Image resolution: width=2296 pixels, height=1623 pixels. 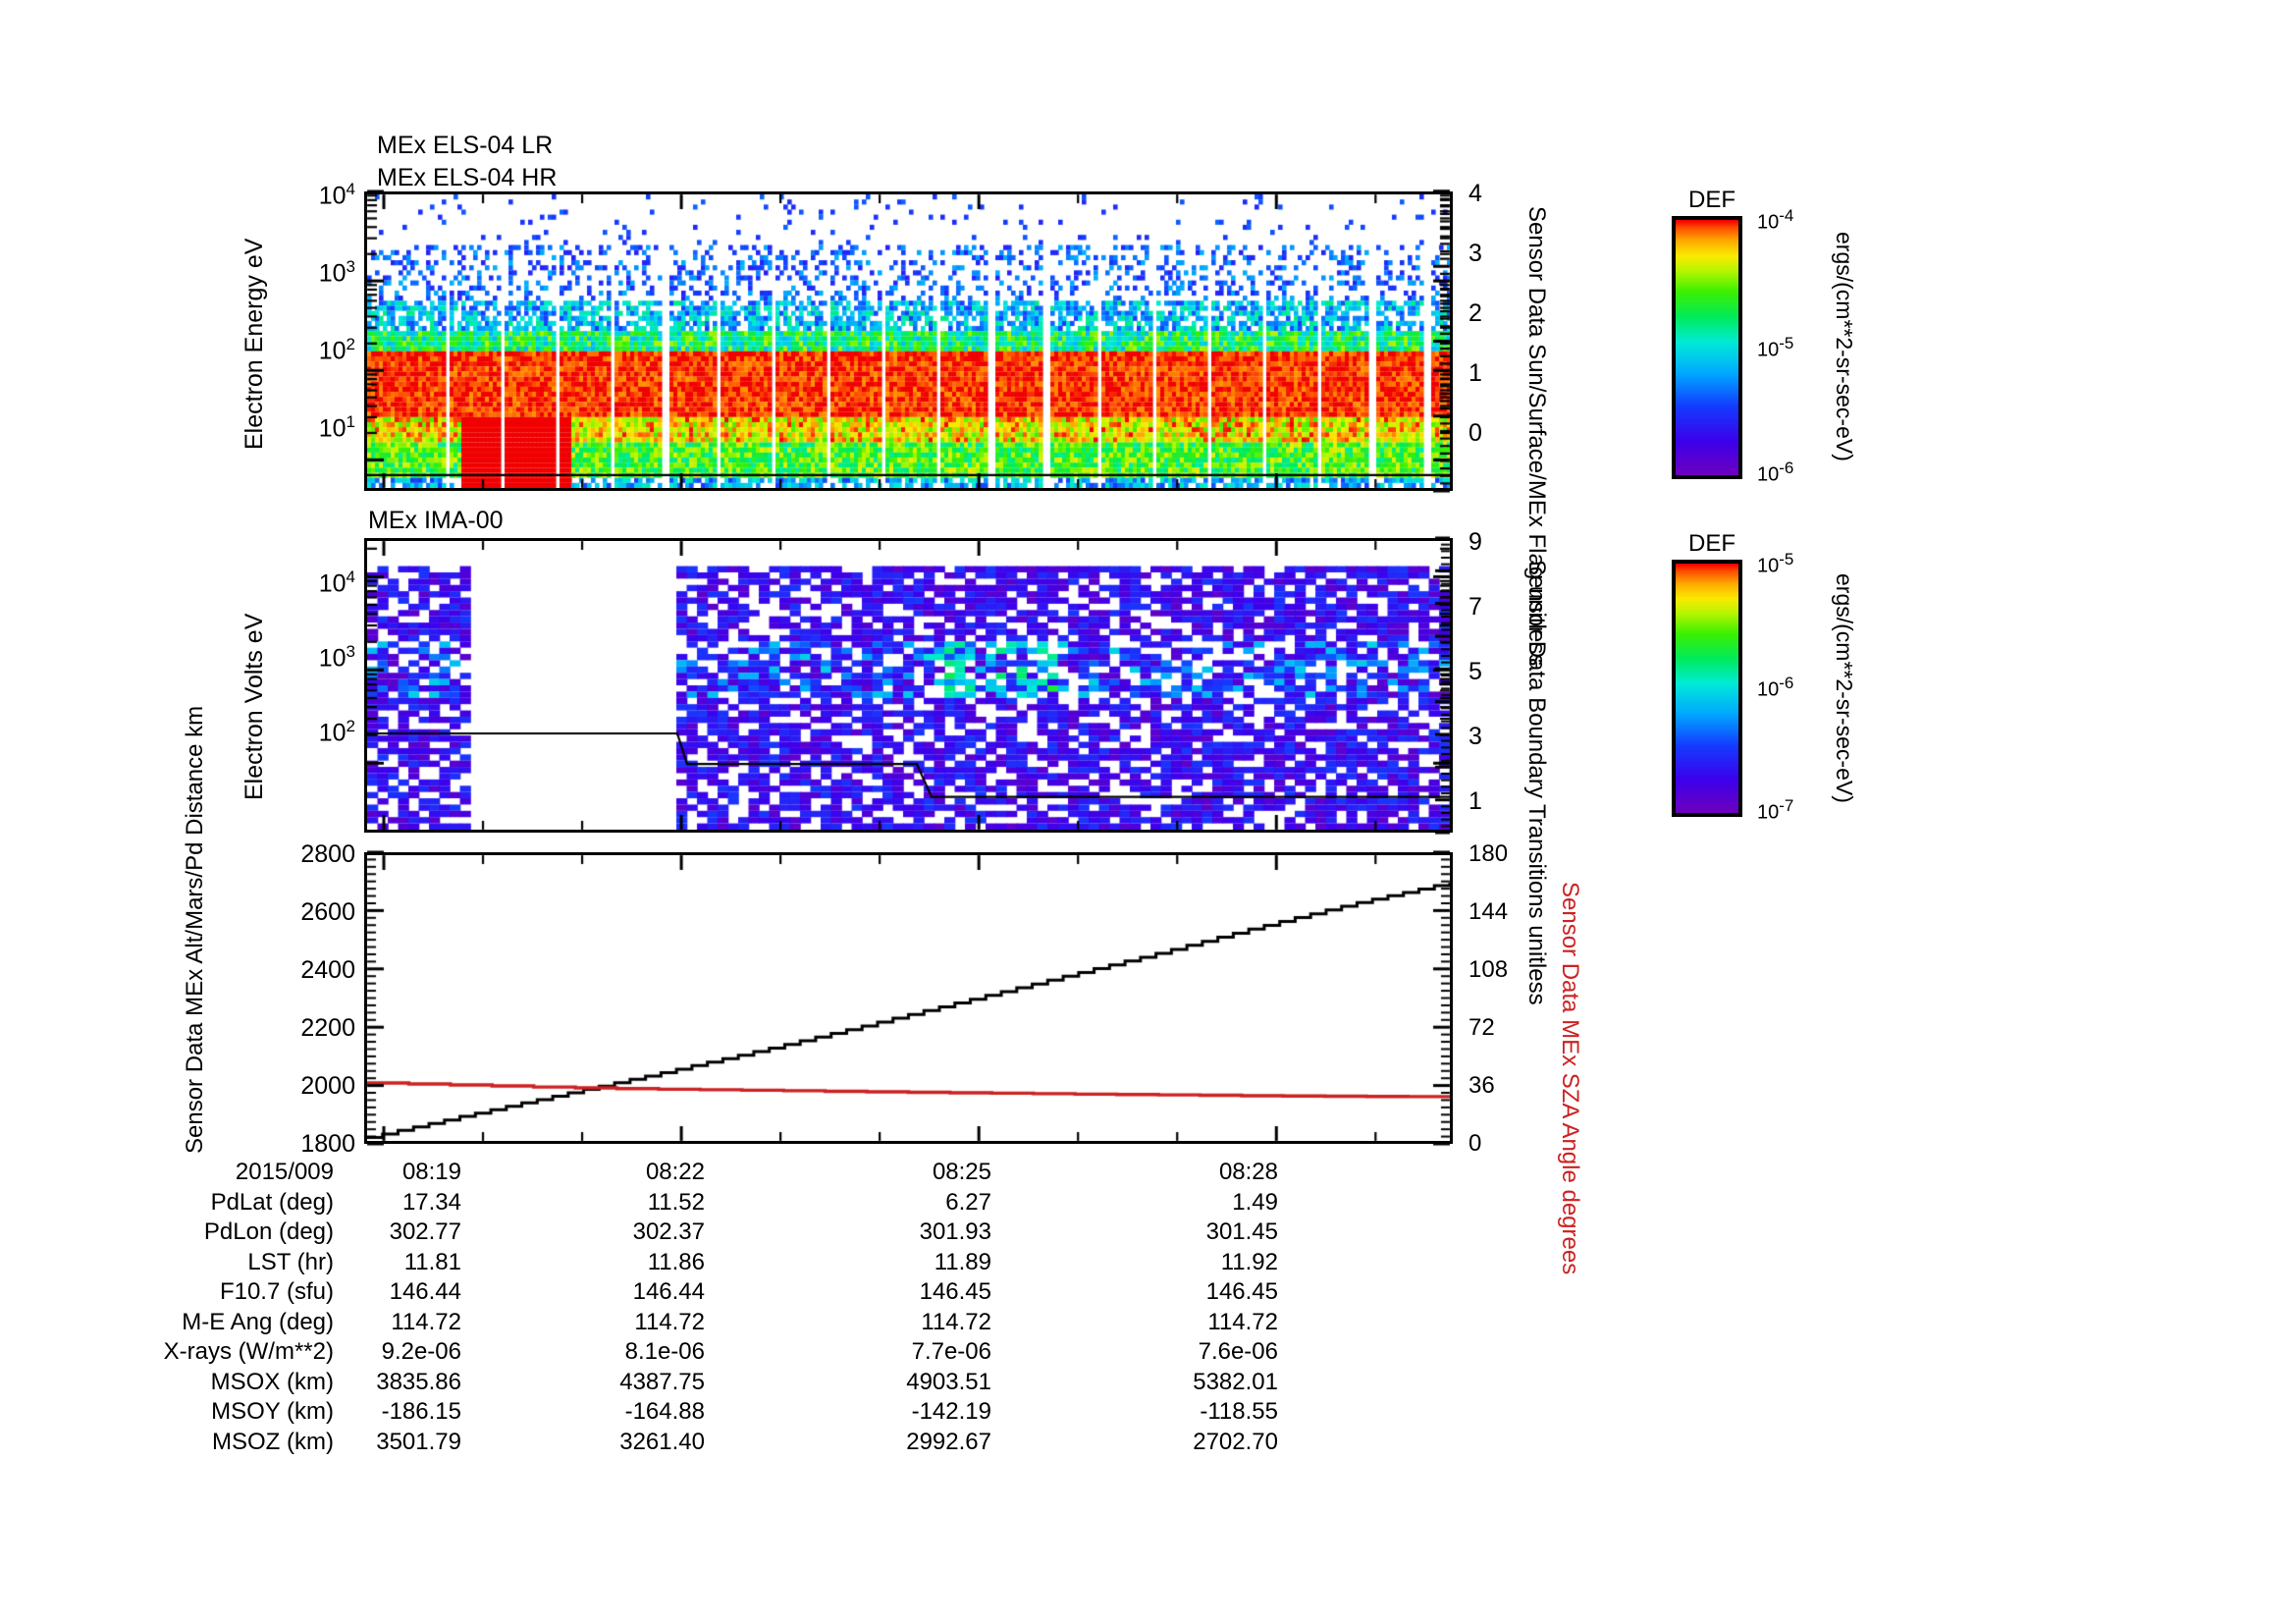 What do you see at coordinates (336, 272) in the screenshot?
I see `panel-els-ytick-3: 10³` at bounding box center [336, 272].